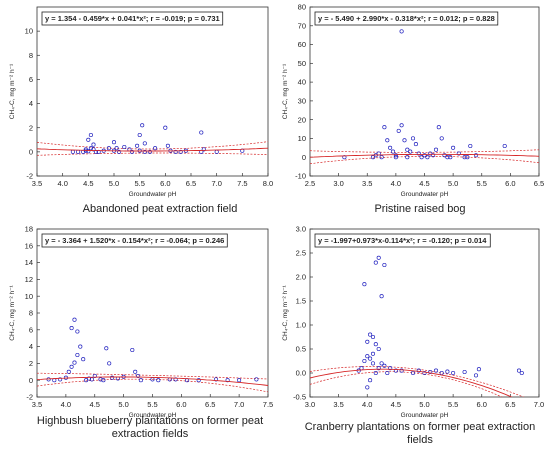 The image size is (550, 450). I want to click on y-tick-label: 30, so click(302, 100).